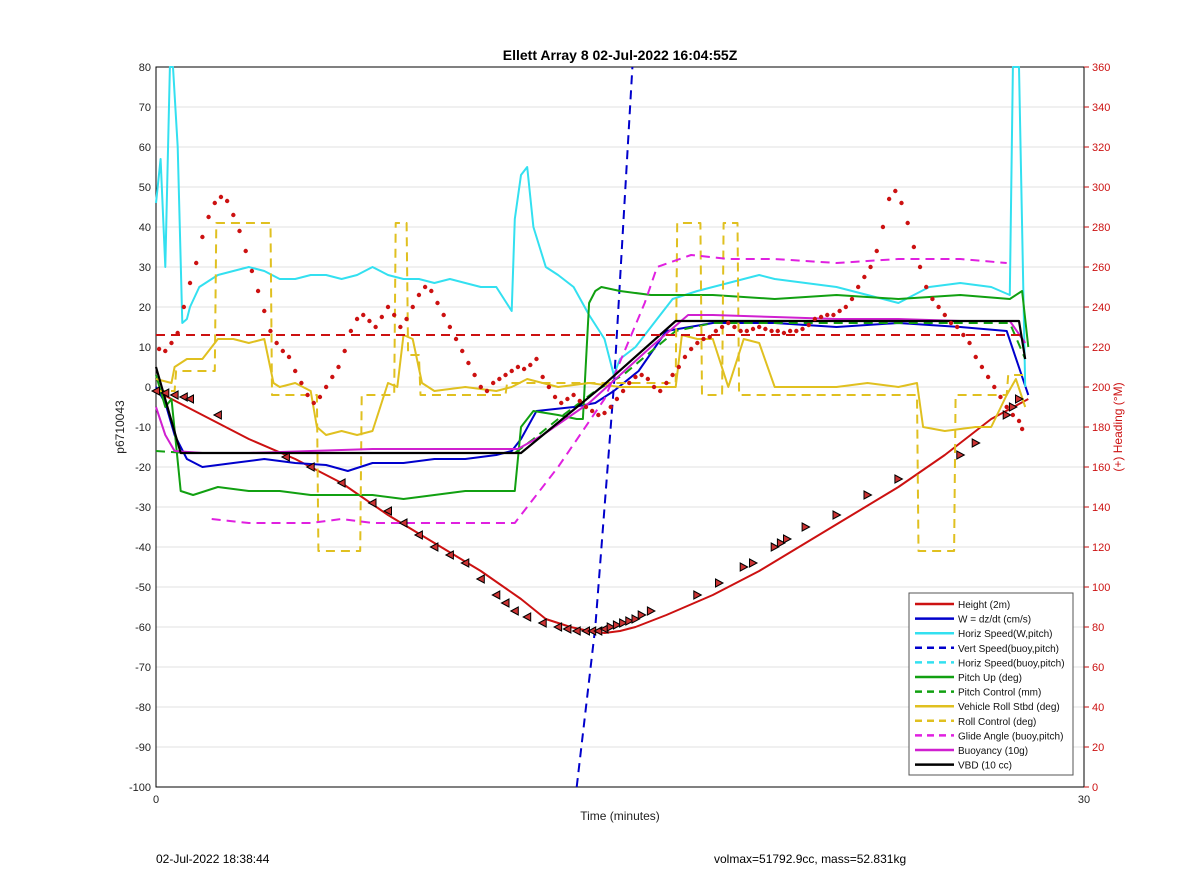 Image resolution: width=1200 pixels, height=885 pixels. I want to click on y-tick-label: 10, so click(145, 348).